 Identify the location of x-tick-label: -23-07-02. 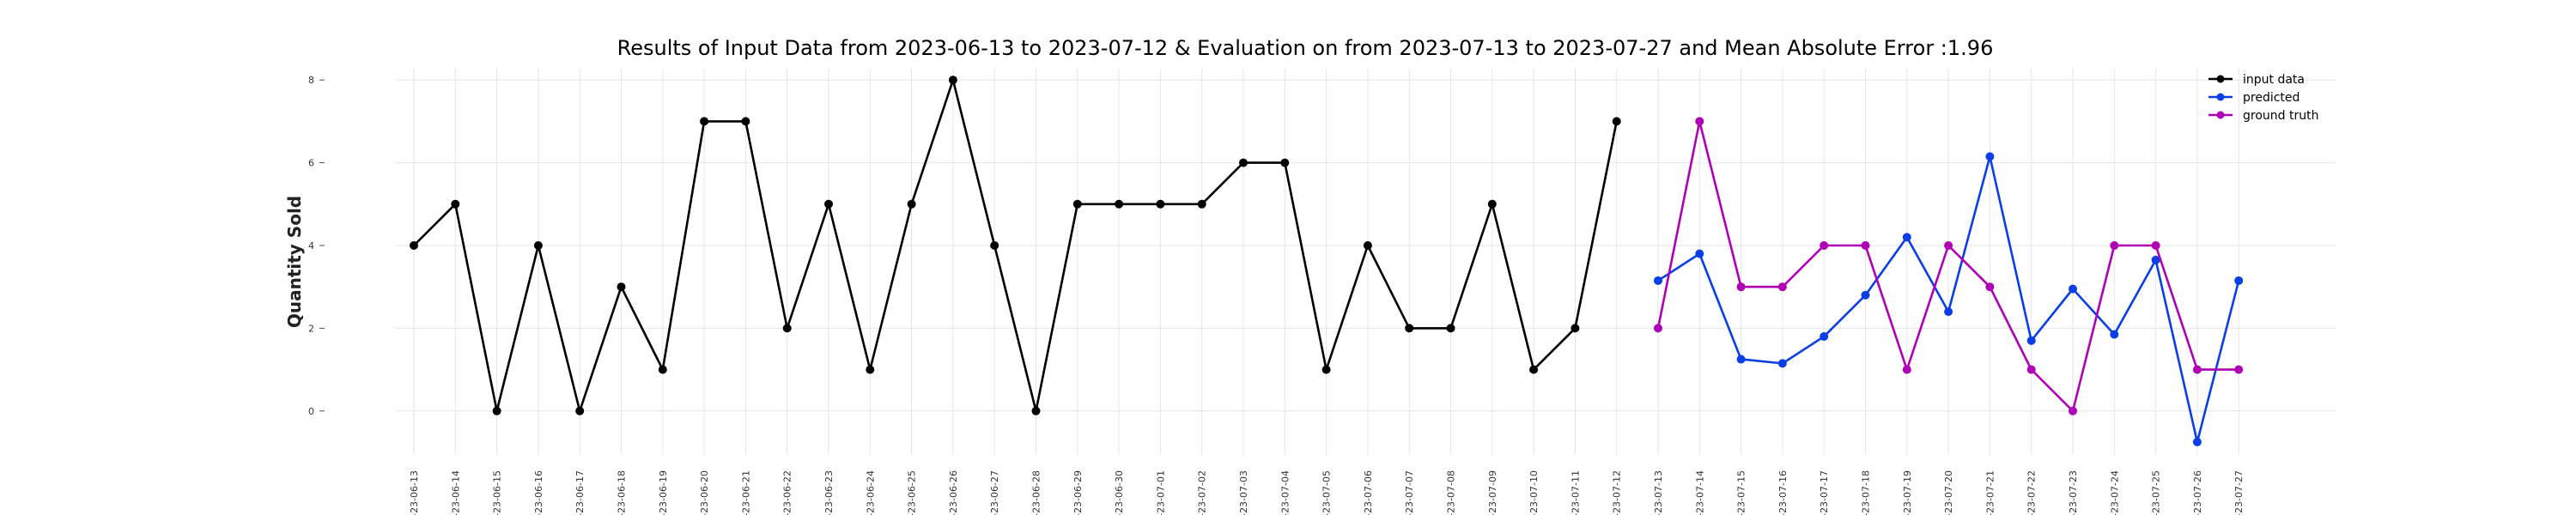
(1202, 492).